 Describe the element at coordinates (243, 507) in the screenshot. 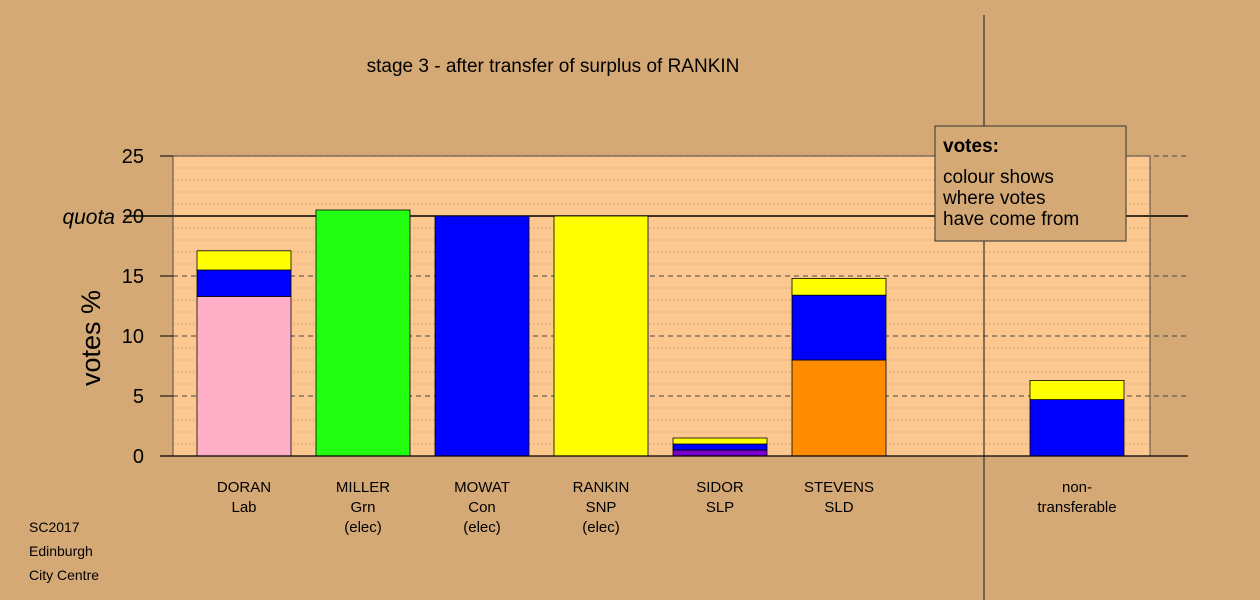

I see `category-party: Lab` at that location.